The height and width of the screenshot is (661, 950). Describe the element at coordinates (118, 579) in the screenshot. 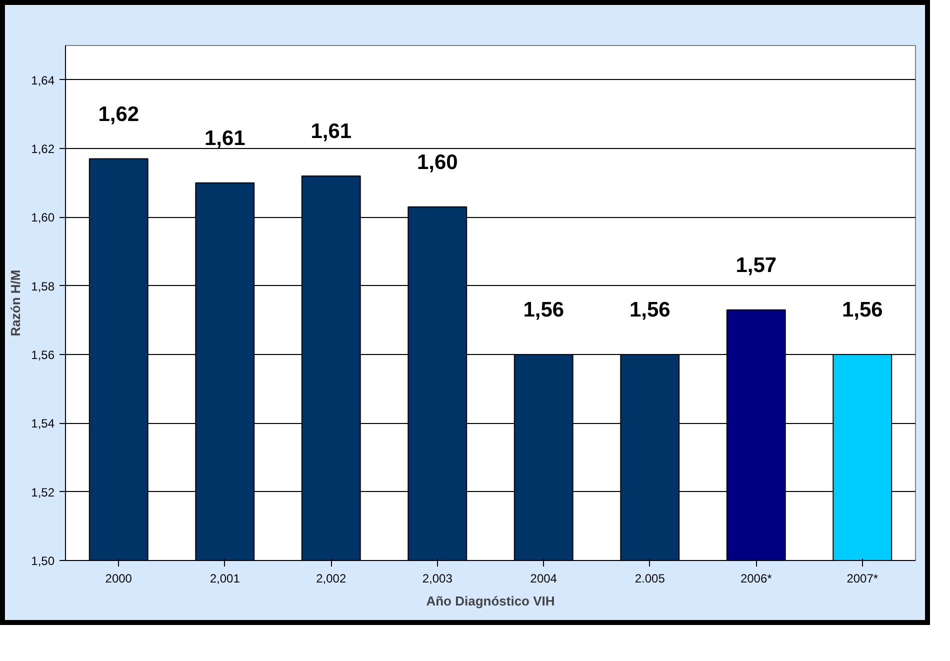

I see `x-tick-label: 2000` at that location.